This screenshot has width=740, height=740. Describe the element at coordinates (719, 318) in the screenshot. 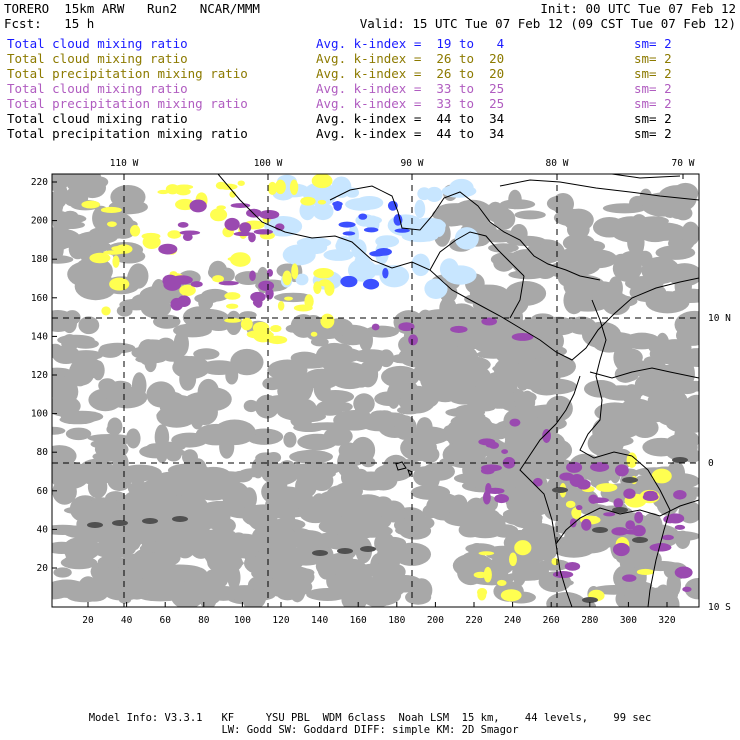

I see `latitude-label: 10 N` at that location.